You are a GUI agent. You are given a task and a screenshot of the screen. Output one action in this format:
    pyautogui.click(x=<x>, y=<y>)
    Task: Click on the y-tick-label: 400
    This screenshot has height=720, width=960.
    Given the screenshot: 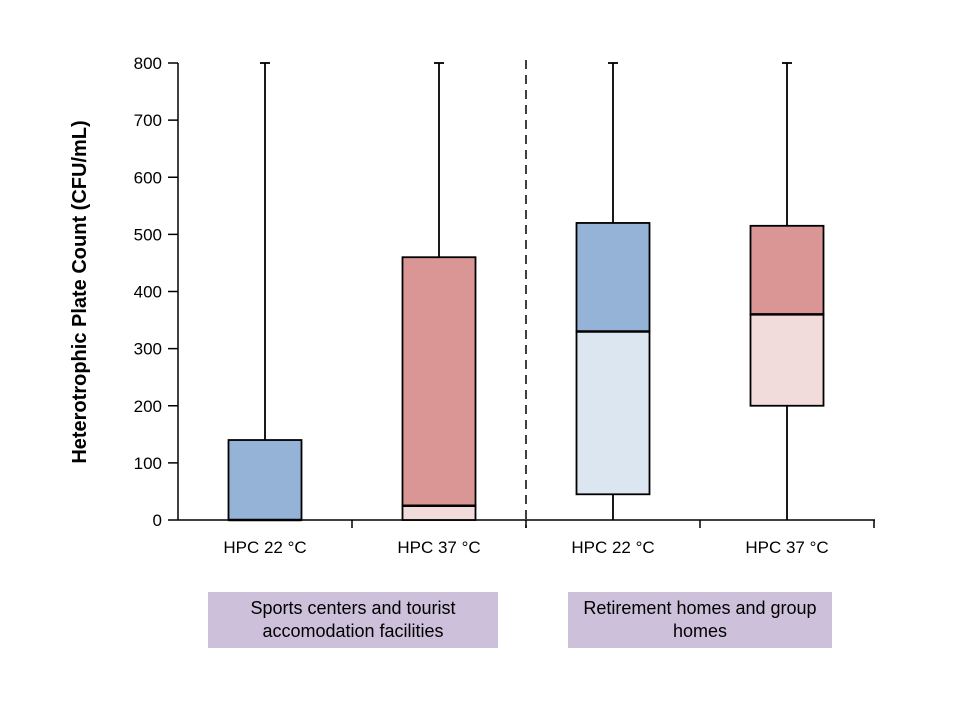 What is the action you would take?
    pyautogui.click(x=148, y=292)
    